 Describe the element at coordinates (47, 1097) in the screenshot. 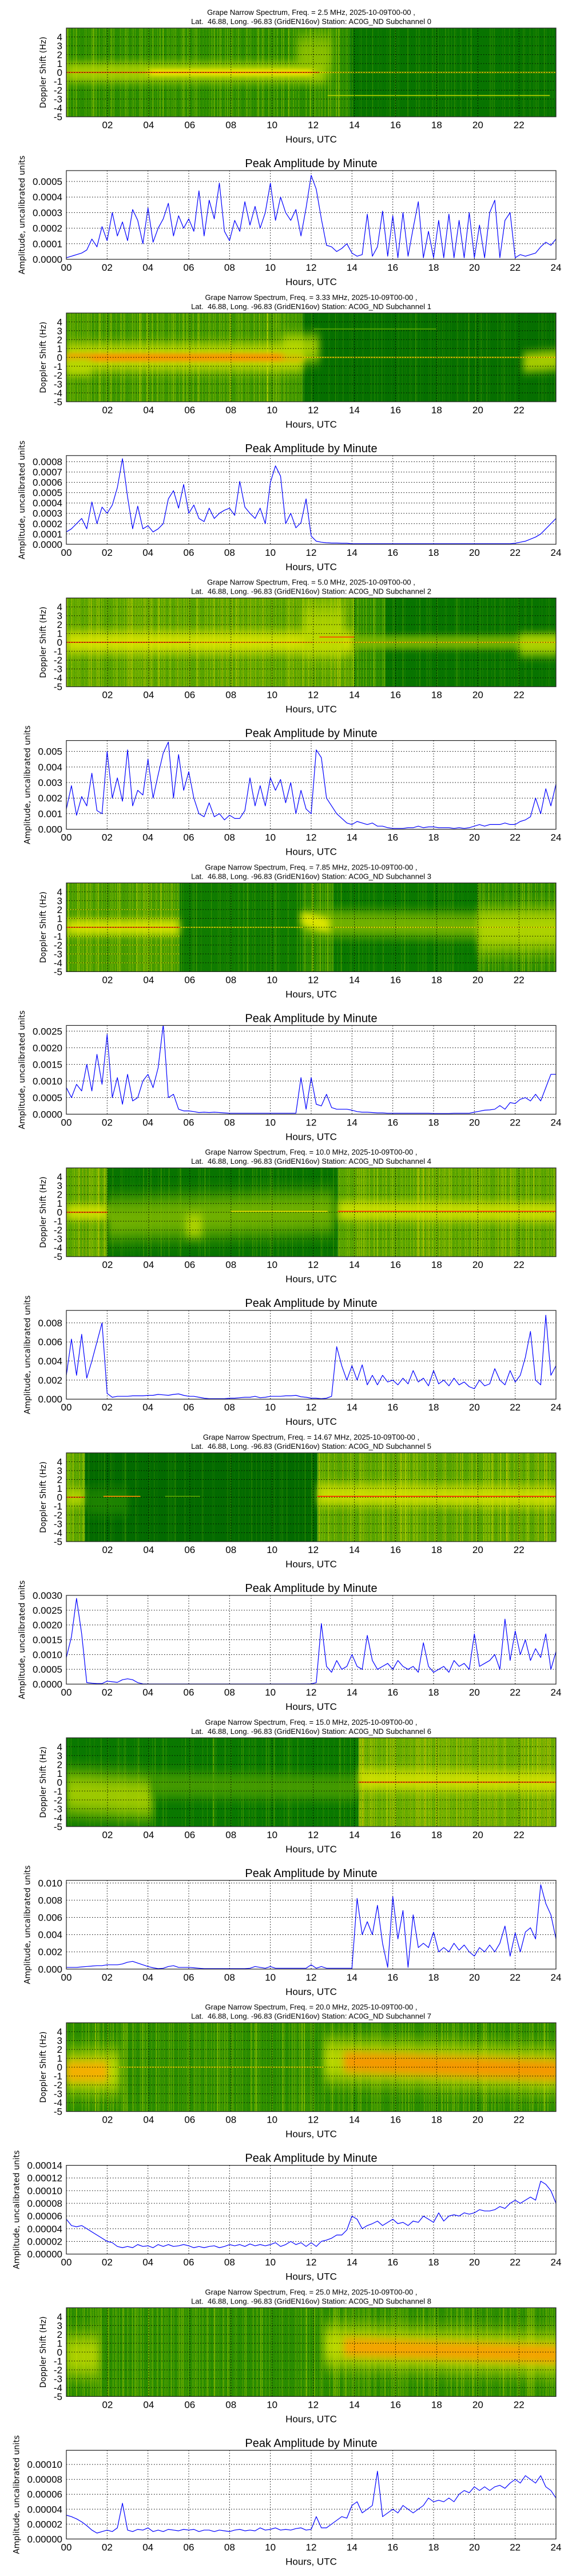

I see `amplitude-ytick-label: 0.0005` at that location.